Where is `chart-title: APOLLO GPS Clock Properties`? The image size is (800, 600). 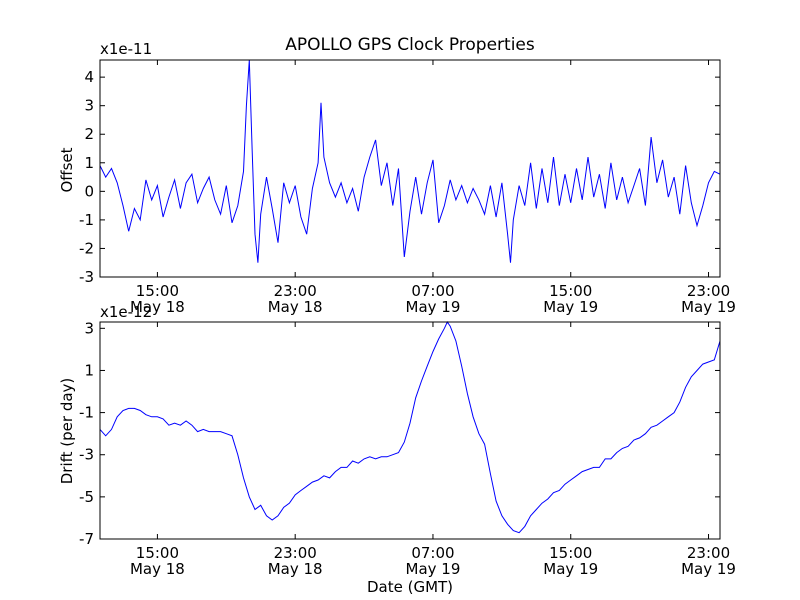 chart-title: APOLLO GPS Clock Properties is located at coordinates (410, 45).